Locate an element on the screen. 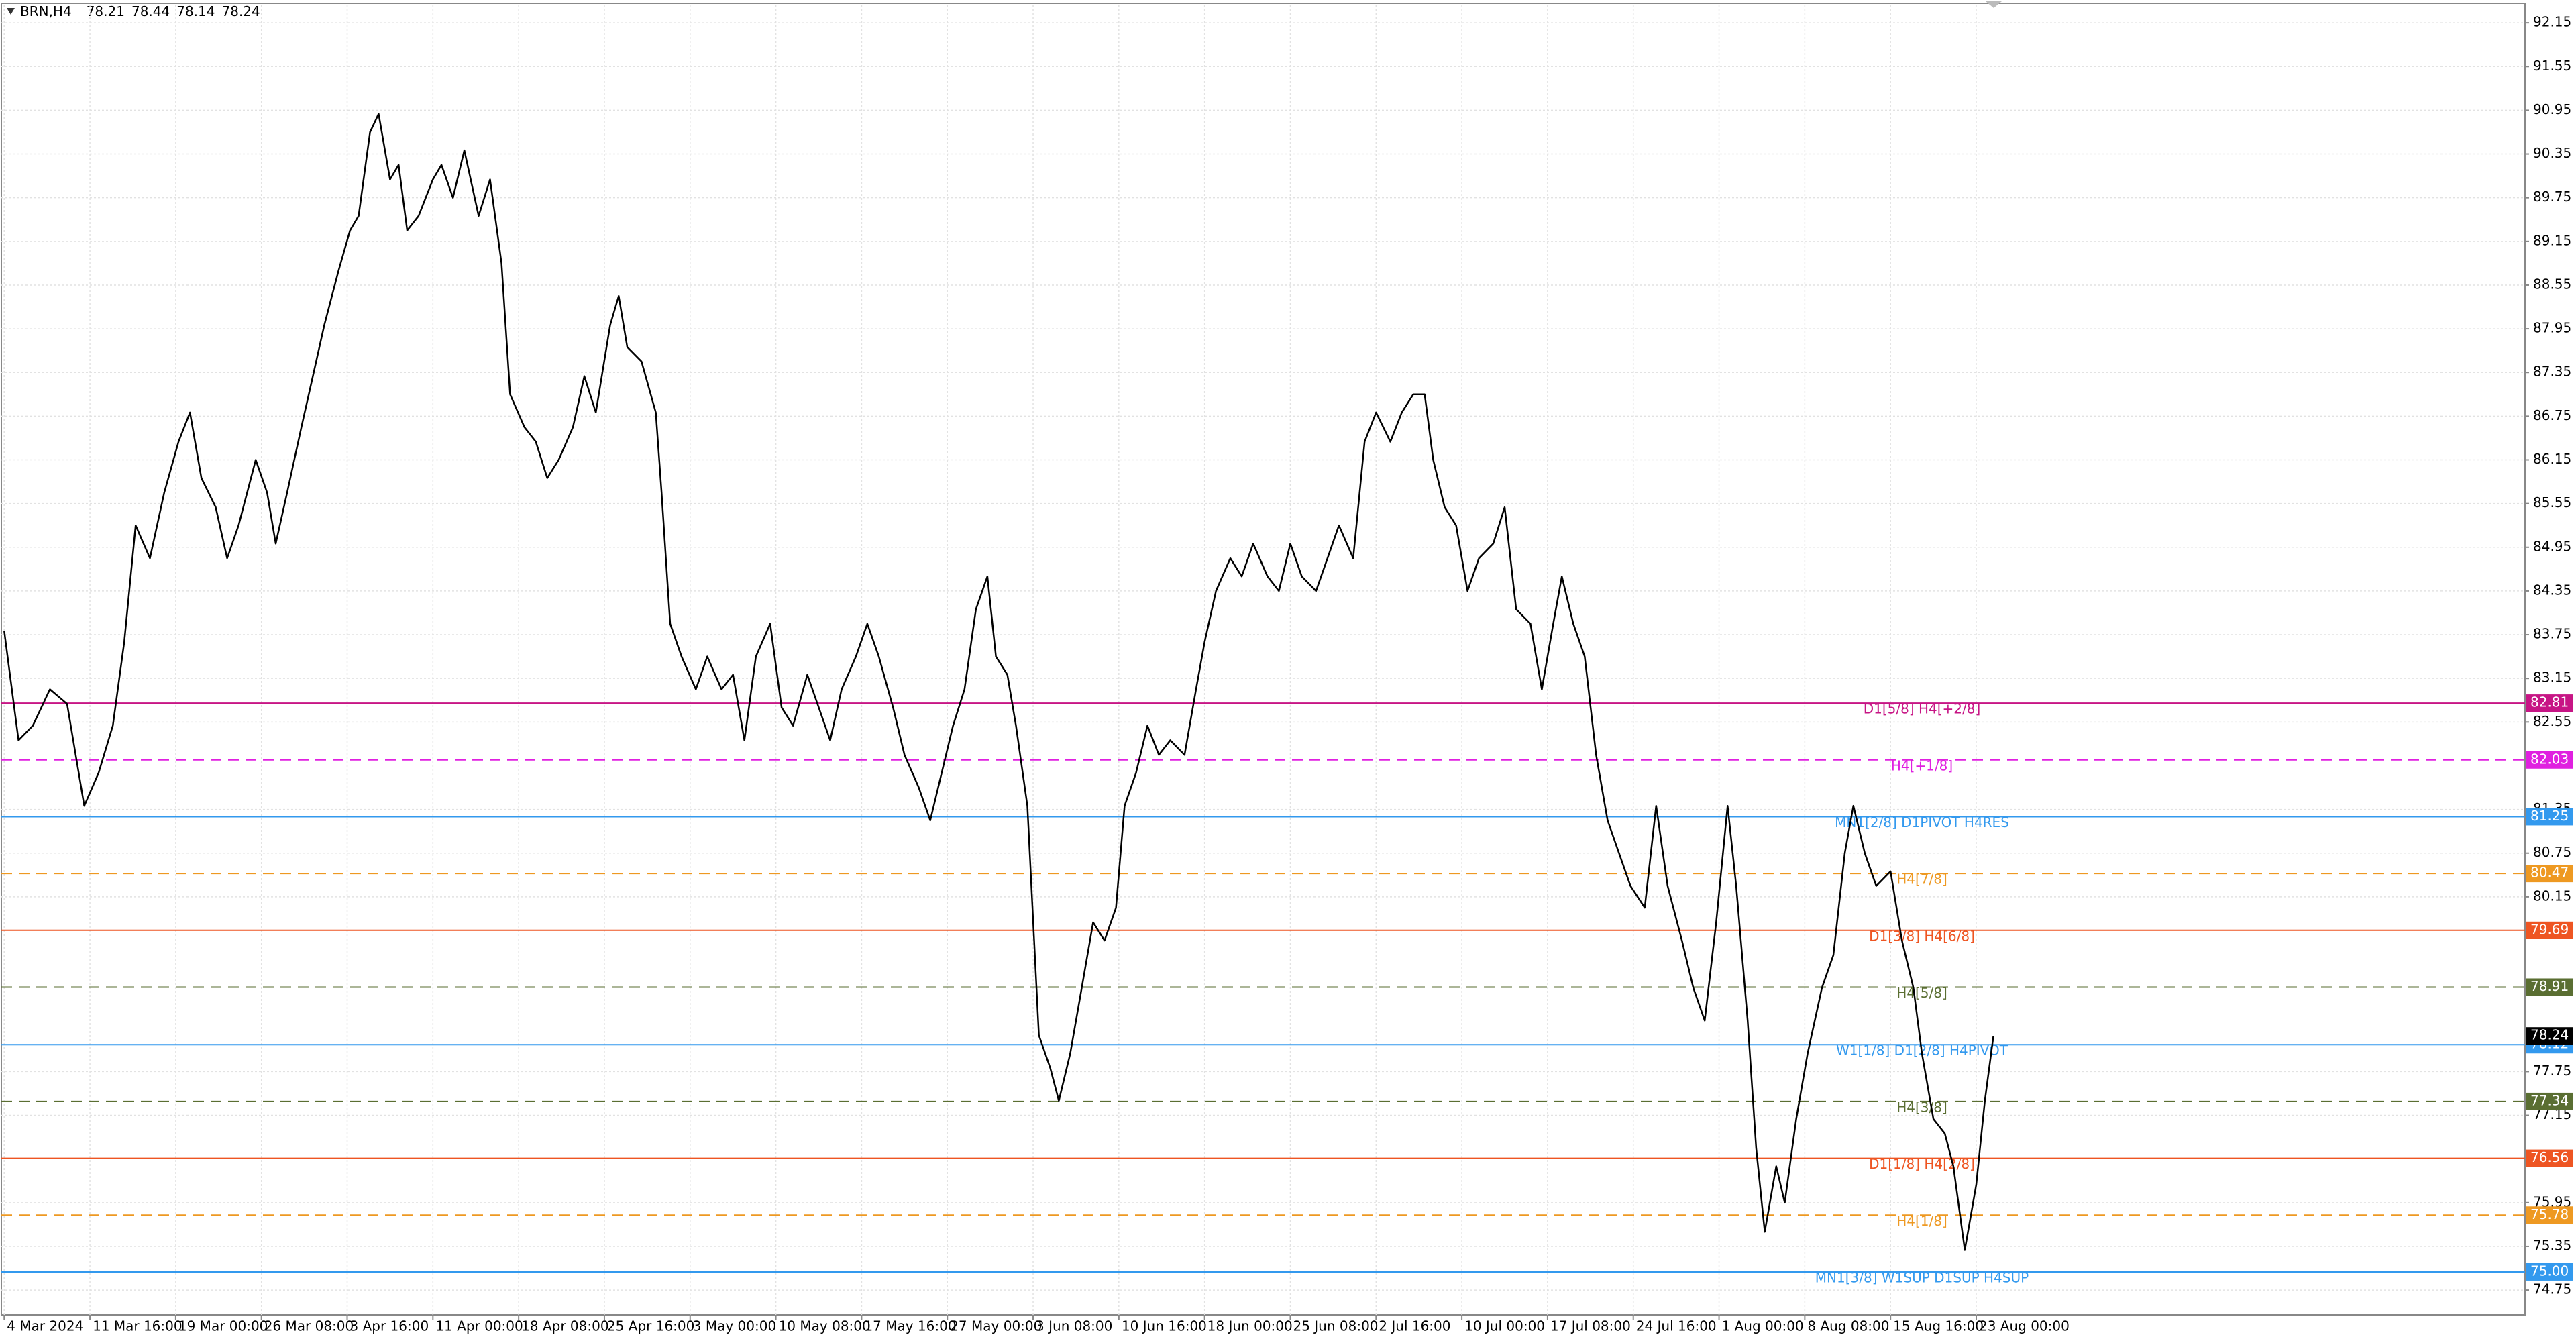  x-tick-label: 17 Jul 08:00 is located at coordinates (1590, 1326).